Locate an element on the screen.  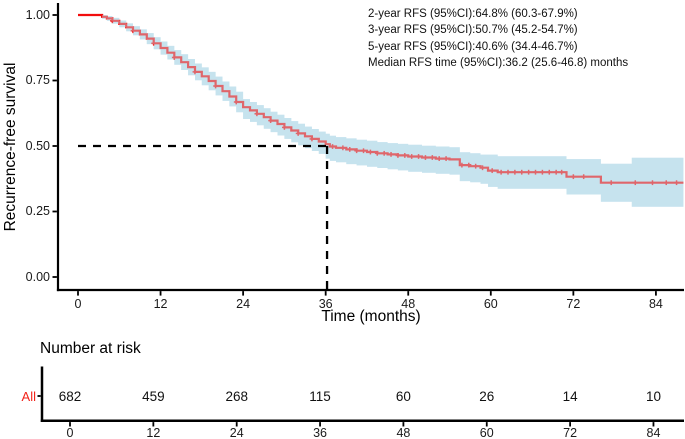
risk-x-tick-label-84: 84 is located at coordinates (653, 432).